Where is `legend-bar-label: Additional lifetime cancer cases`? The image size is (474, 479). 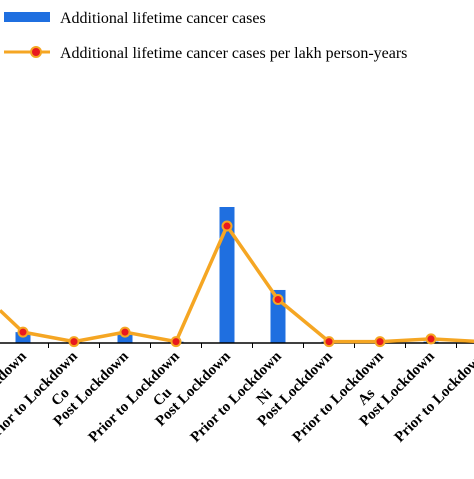 legend-bar-label: Additional lifetime cancer cases is located at coordinates (163, 18).